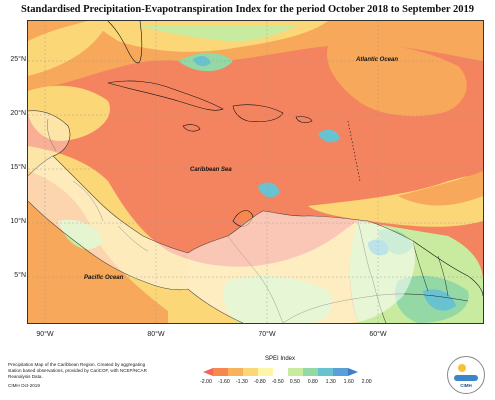 The width and height of the screenshot is (495, 400). What do you see at coordinates (206, 382) in the screenshot?
I see `legend-tick: -2.00` at bounding box center [206, 382].